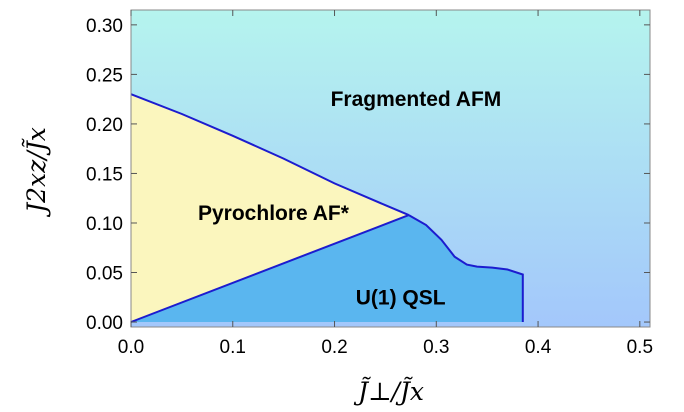 The width and height of the screenshot is (684, 412). What do you see at coordinates (436, 347) in the screenshot?
I see `x-tick-label: 0.3` at bounding box center [436, 347].